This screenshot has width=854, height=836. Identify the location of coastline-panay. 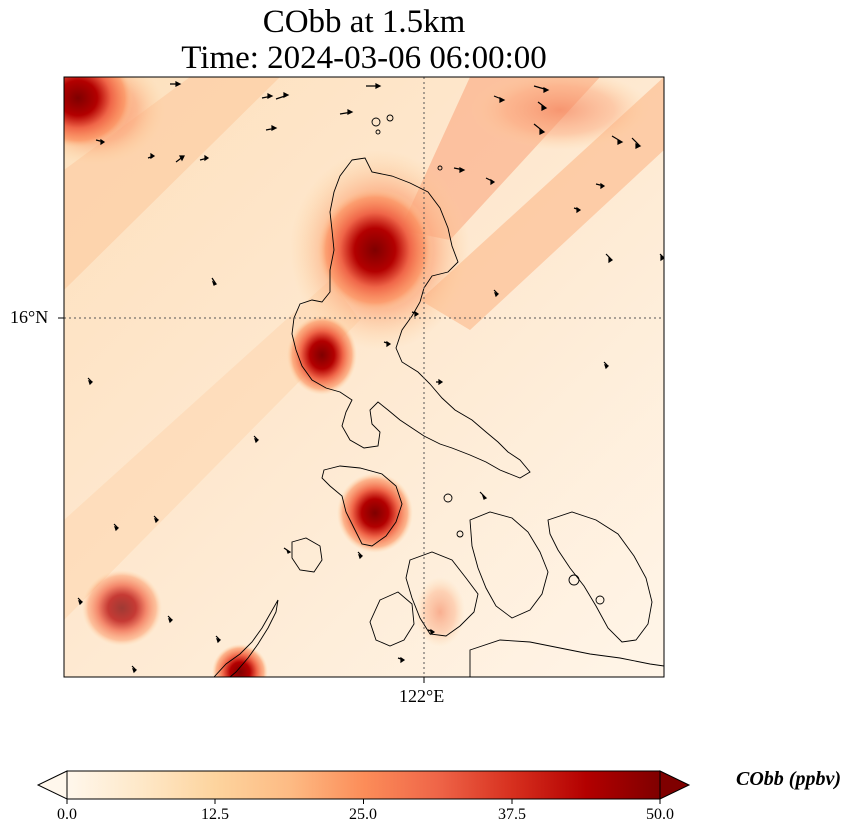
(392, 619).